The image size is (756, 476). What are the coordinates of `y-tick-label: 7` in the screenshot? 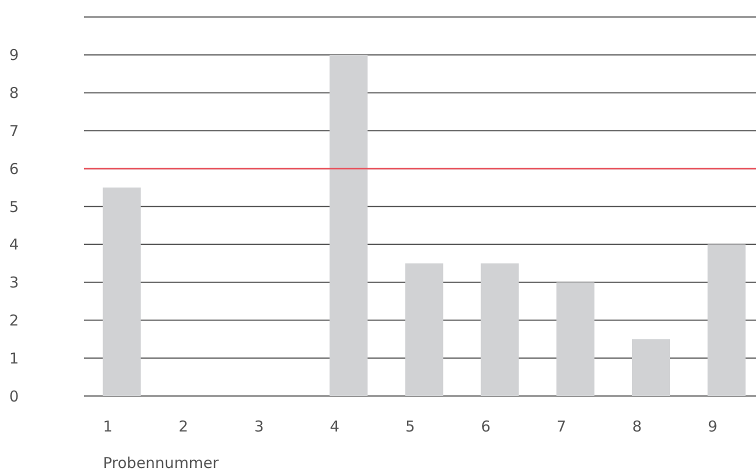 It's located at (14, 131).